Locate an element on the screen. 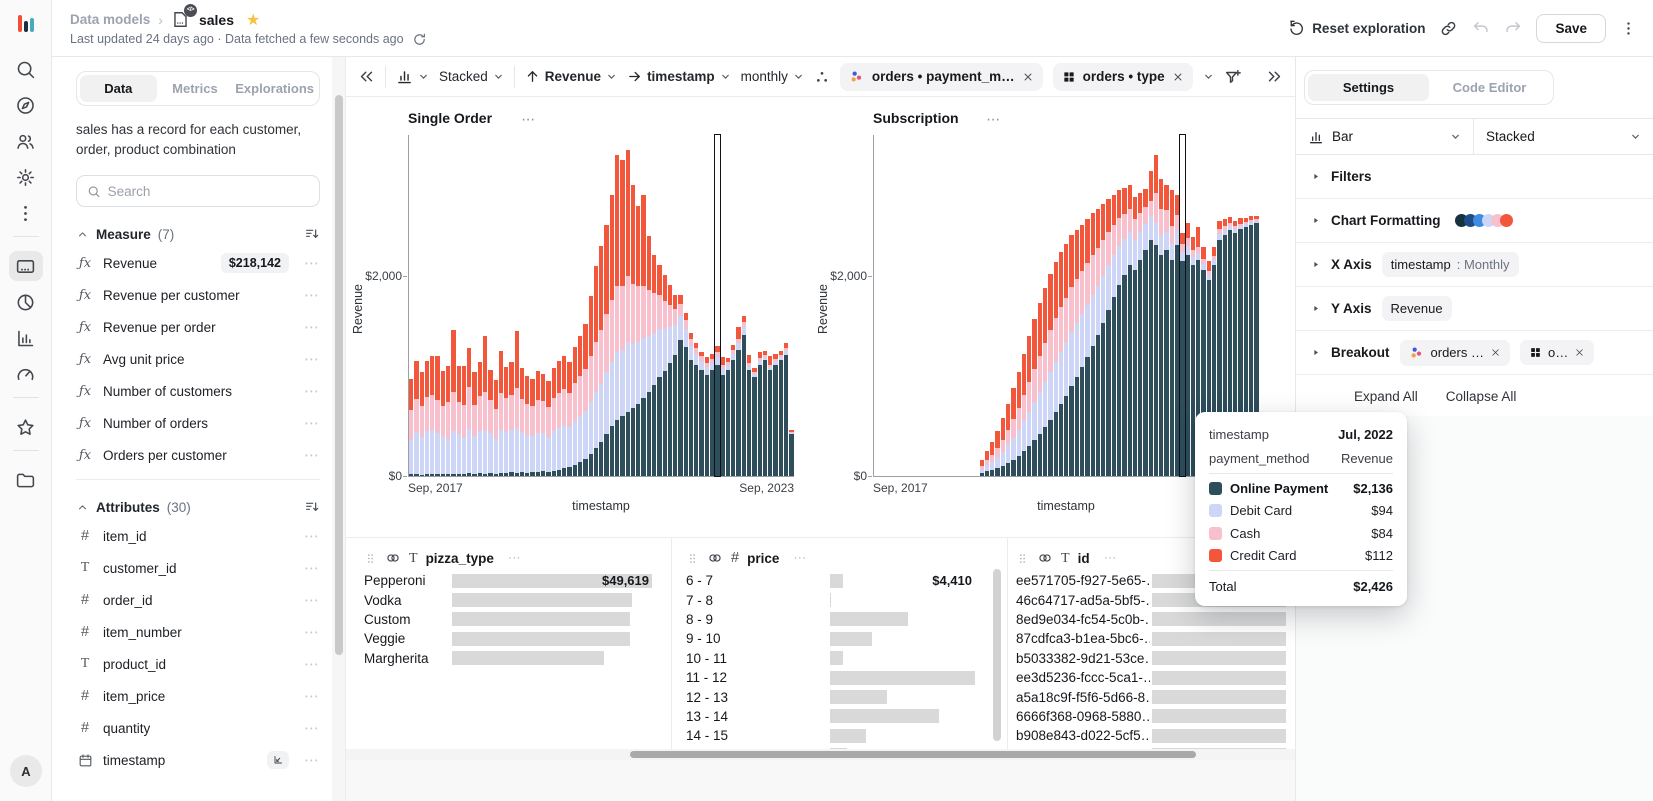  x-field-select: timestamp is located at coordinates (679, 76).